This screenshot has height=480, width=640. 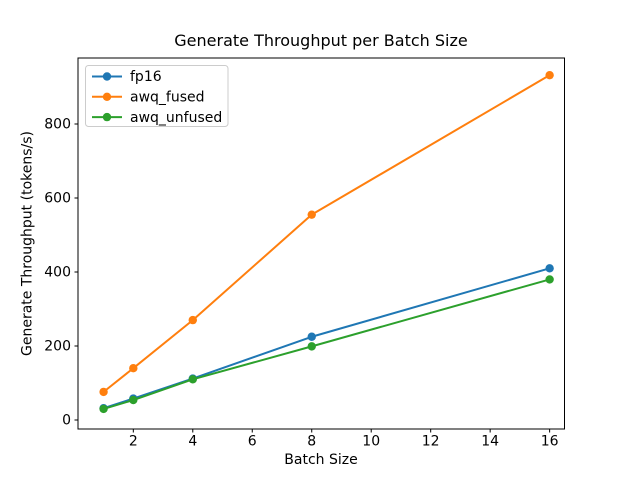 I want to click on legend-label: awq_unfused, so click(x=176, y=118).